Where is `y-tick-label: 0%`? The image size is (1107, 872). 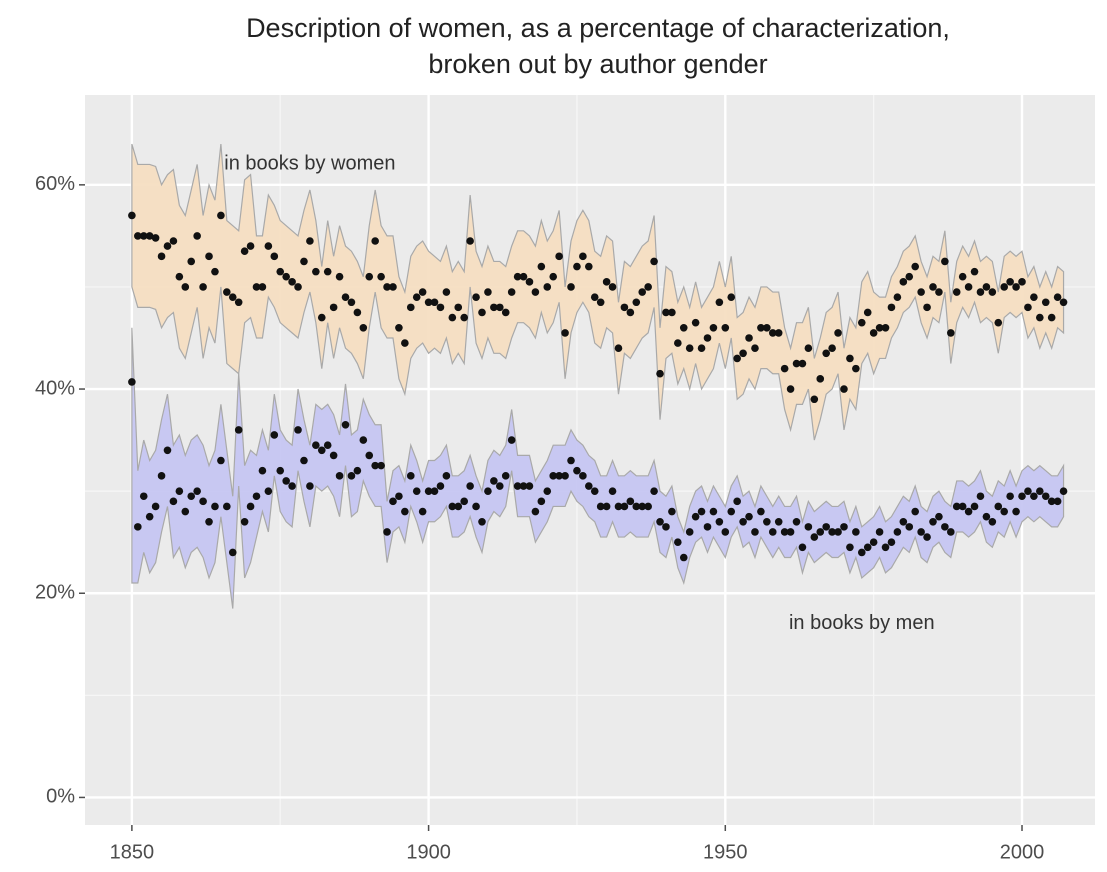
y-tick-label: 0% is located at coordinates (60, 797).